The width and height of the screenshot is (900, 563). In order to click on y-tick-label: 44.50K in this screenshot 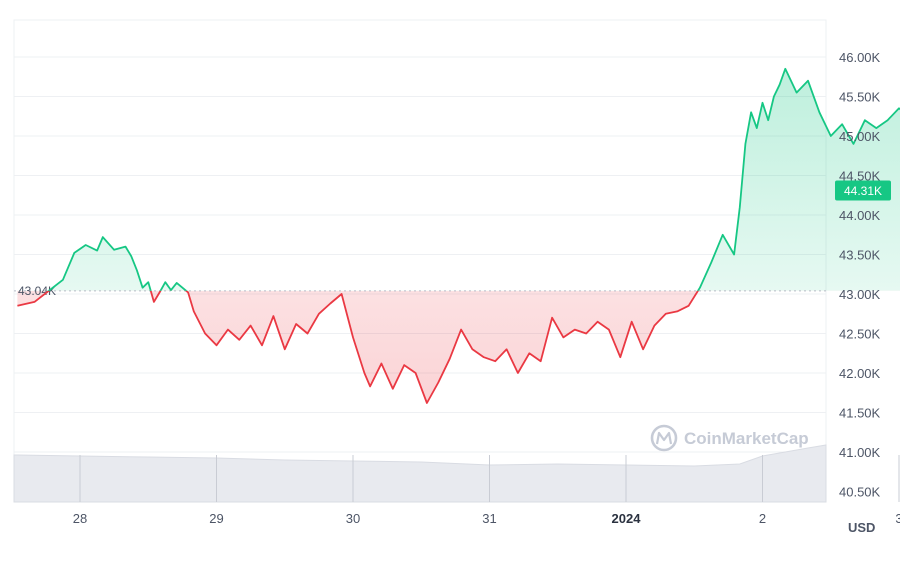, I will do `click(860, 176)`.